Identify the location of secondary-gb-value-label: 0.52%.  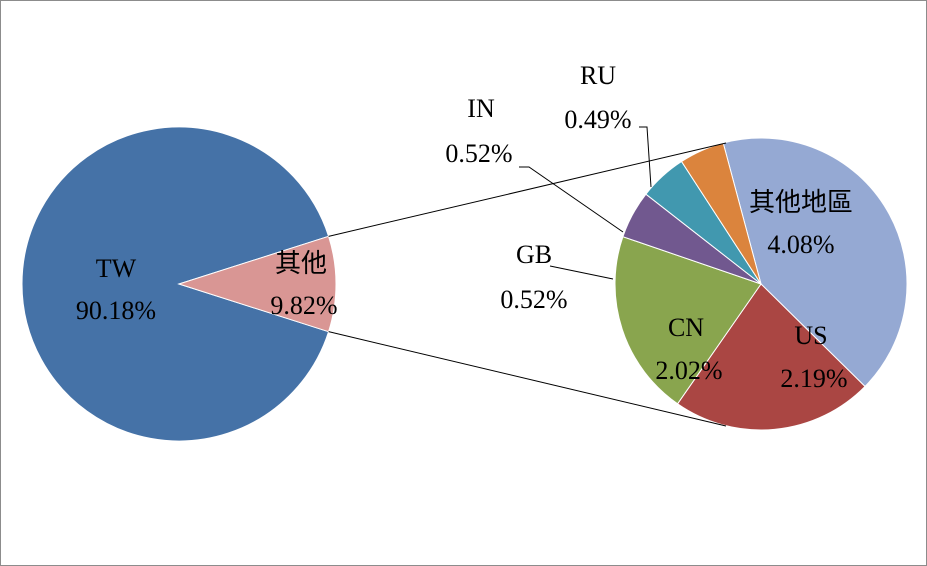
(533, 299).